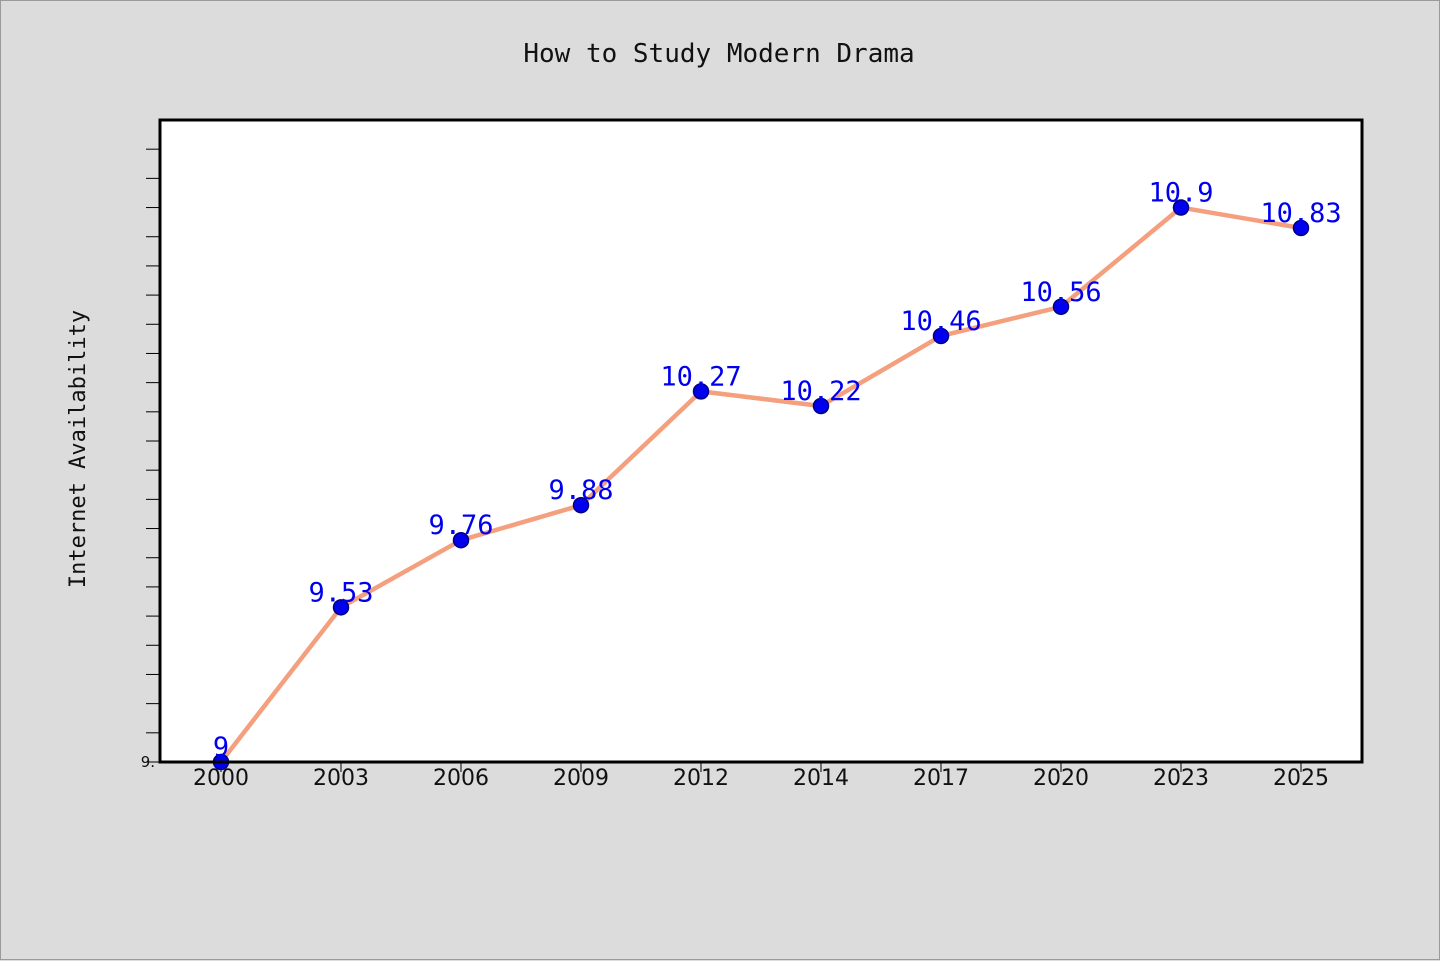 The height and width of the screenshot is (961, 1440). What do you see at coordinates (221, 747) in the screenshot?
I see `data-label: 9` at bounding box center [221, 747].